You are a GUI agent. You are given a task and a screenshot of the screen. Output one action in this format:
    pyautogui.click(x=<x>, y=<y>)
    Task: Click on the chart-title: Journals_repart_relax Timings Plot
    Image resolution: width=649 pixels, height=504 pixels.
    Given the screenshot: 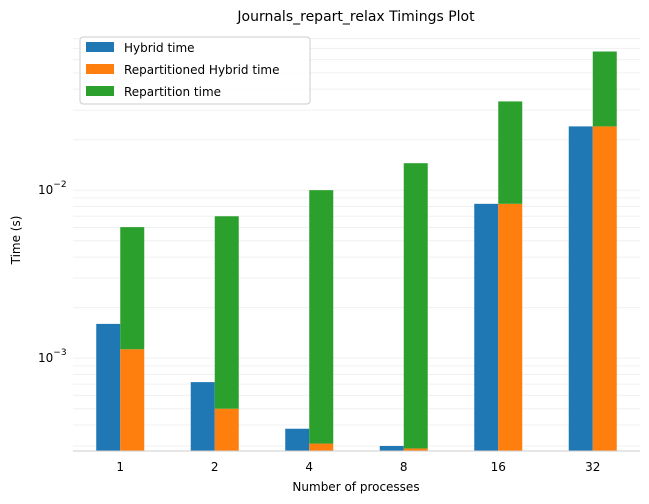 What is the action you would take?
    pyautogui.click(x=355, y=17)
    